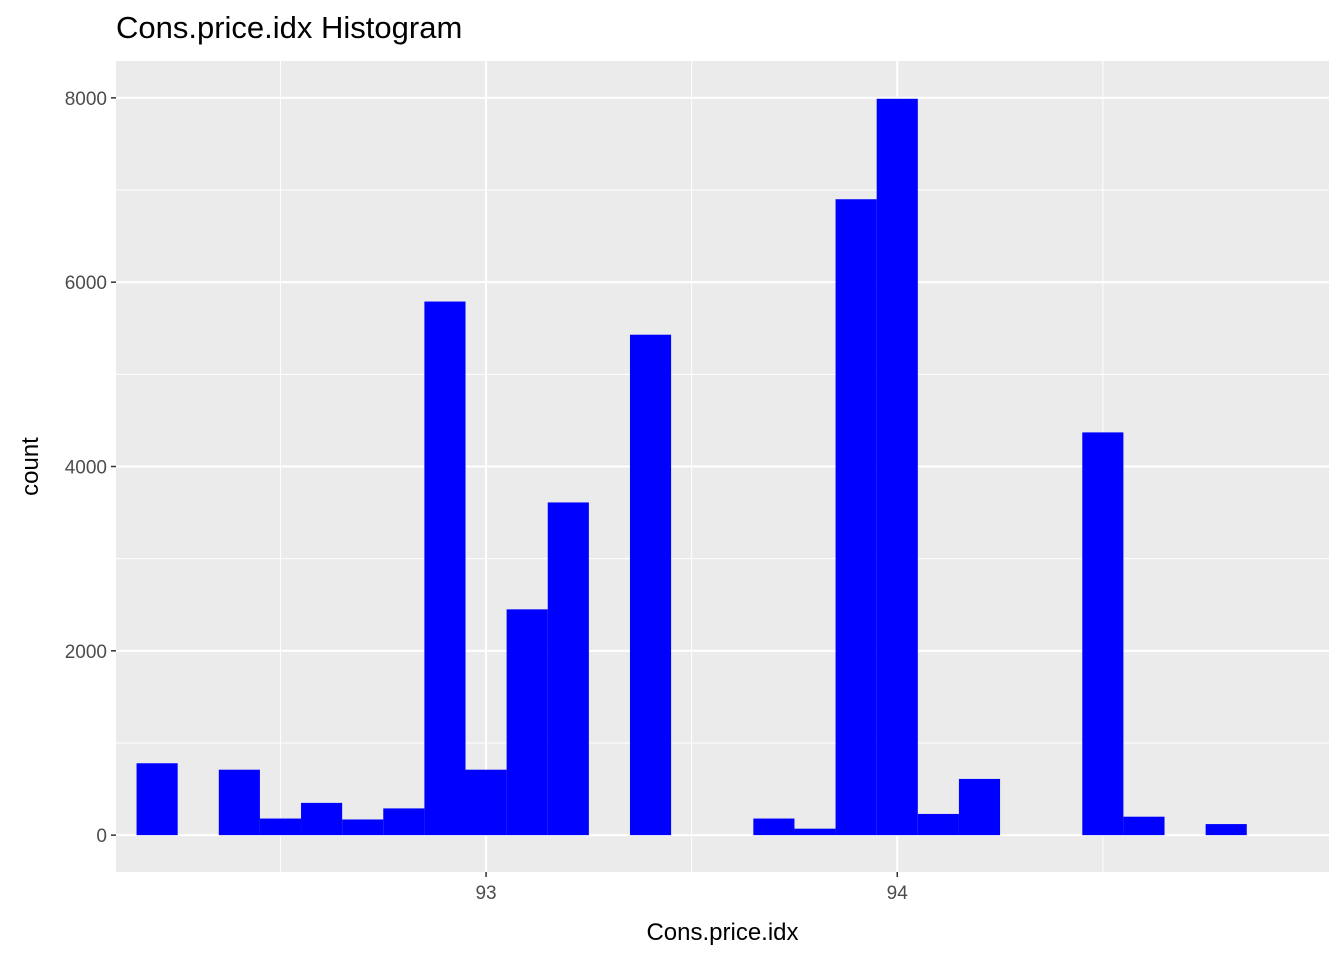 This screenshot has height=960, width=1344. I want to click on x-axis: 93 94, so click(691, 888).